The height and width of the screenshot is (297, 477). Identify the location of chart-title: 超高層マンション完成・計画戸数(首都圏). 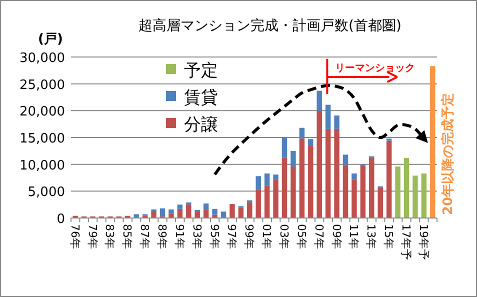
(270, 26).